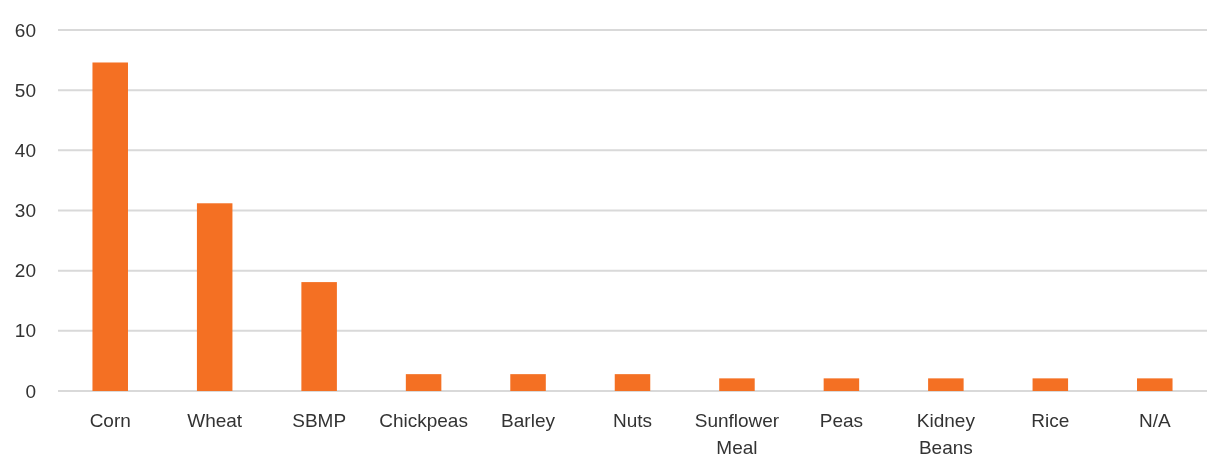  Describe the element at coordinates (110, 420) in the screenshot. I see `x-tick-label: Corn` at that location.